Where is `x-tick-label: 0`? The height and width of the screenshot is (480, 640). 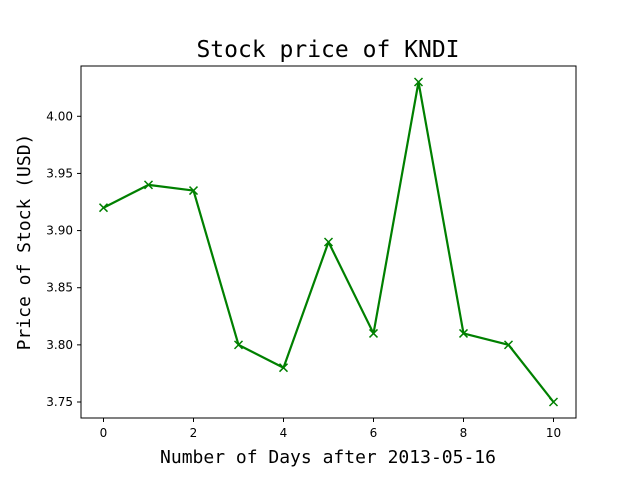 x-tick-label: 0 is located at coordinates (104, 433).